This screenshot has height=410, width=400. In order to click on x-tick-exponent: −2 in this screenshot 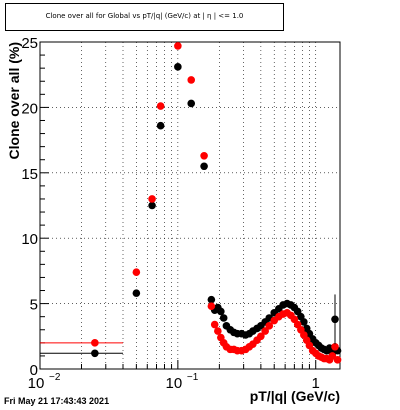, I will do `click(55, 377)`.